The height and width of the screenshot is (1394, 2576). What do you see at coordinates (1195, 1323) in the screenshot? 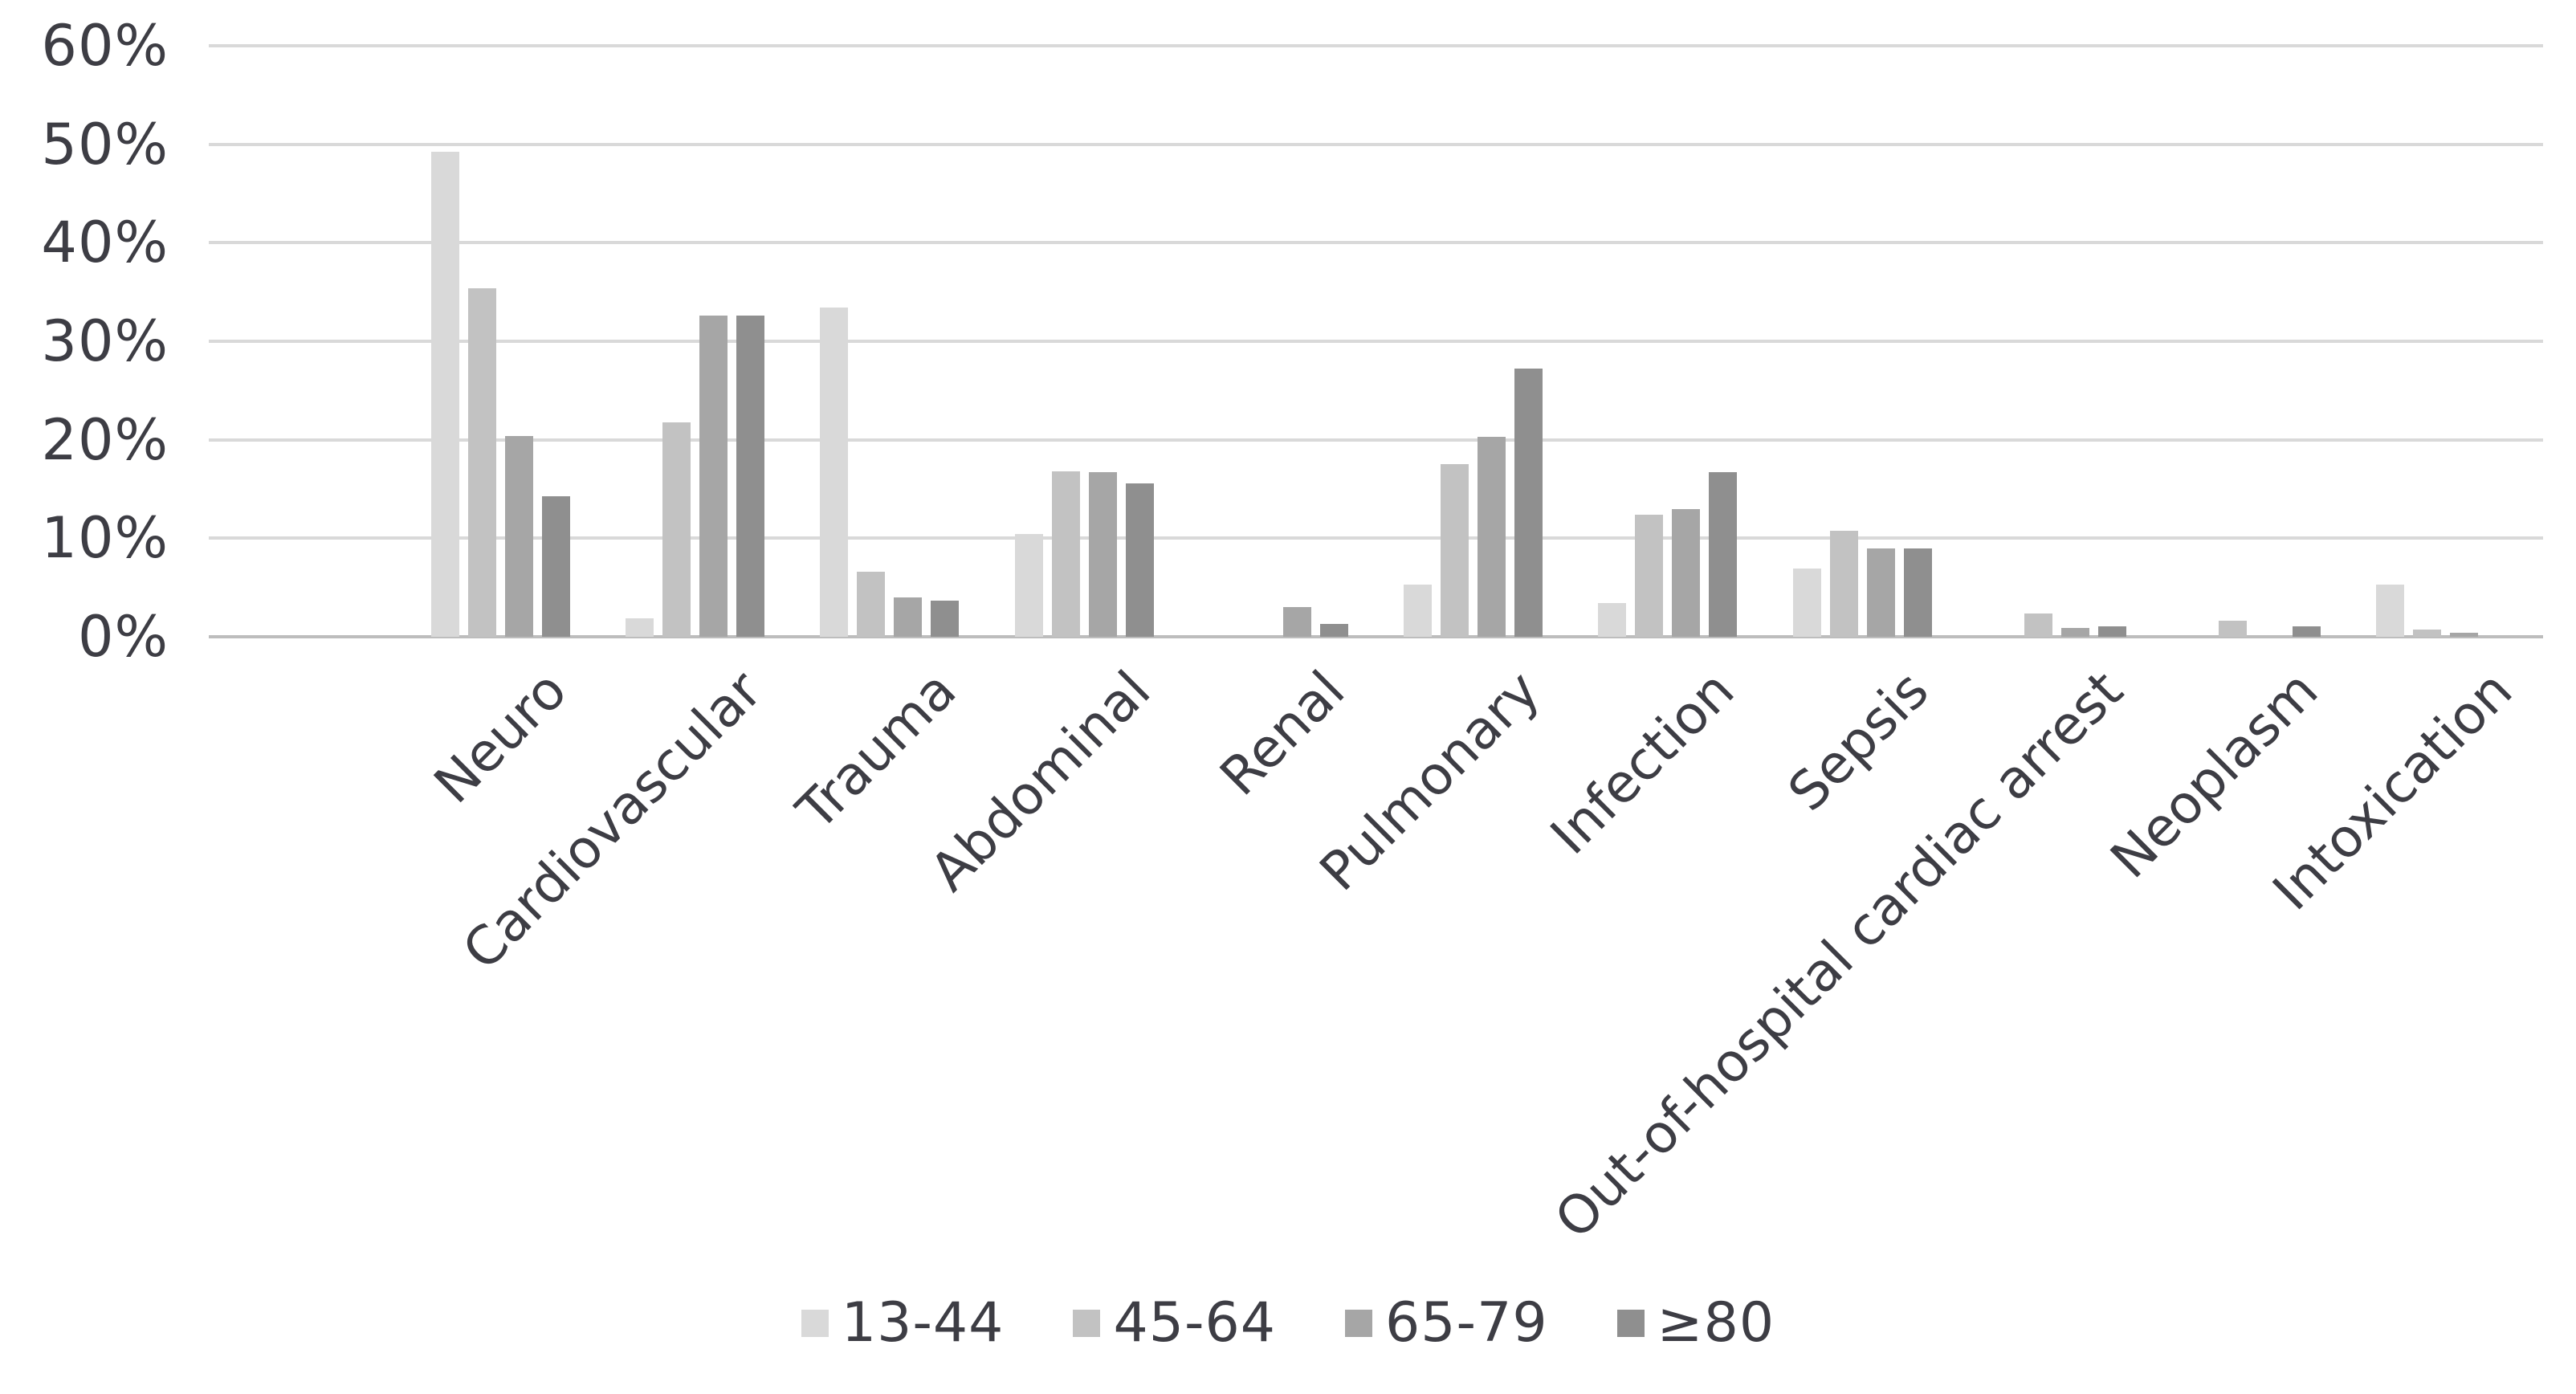
I see `legend-label: 45-64` at bounding box center [1195, 1323].